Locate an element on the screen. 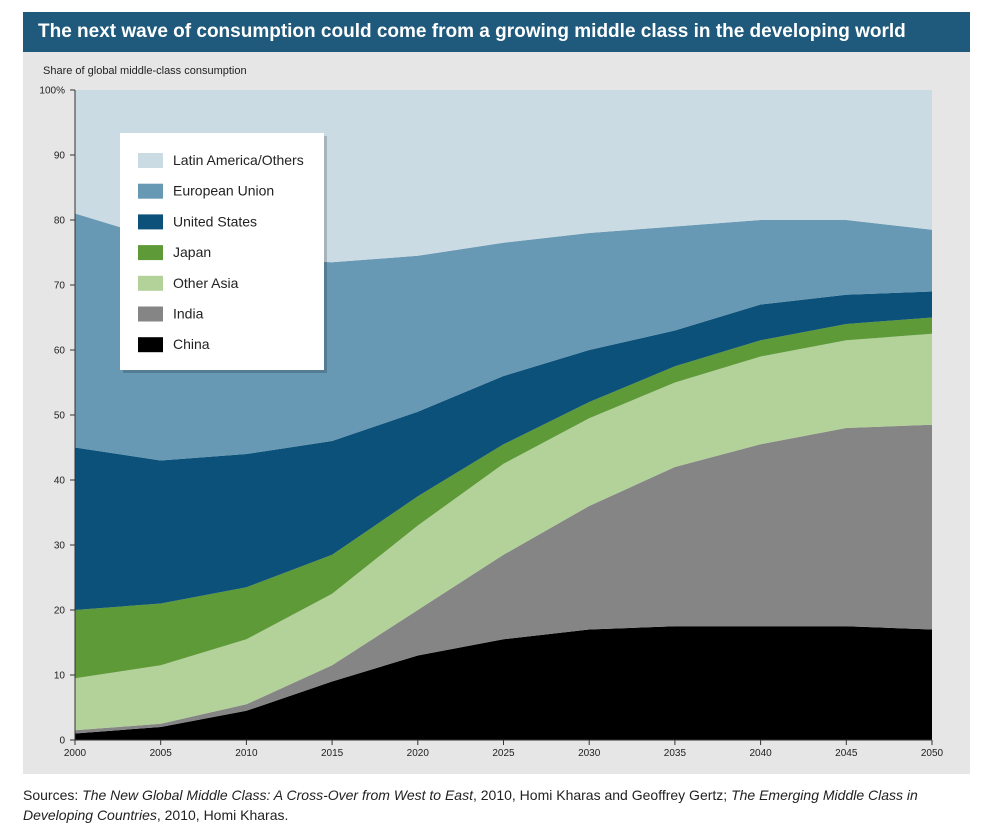 This screenshot has width=992, height=835. legend-label-other-asia: Other Asia is located at coordinates (206, 283).